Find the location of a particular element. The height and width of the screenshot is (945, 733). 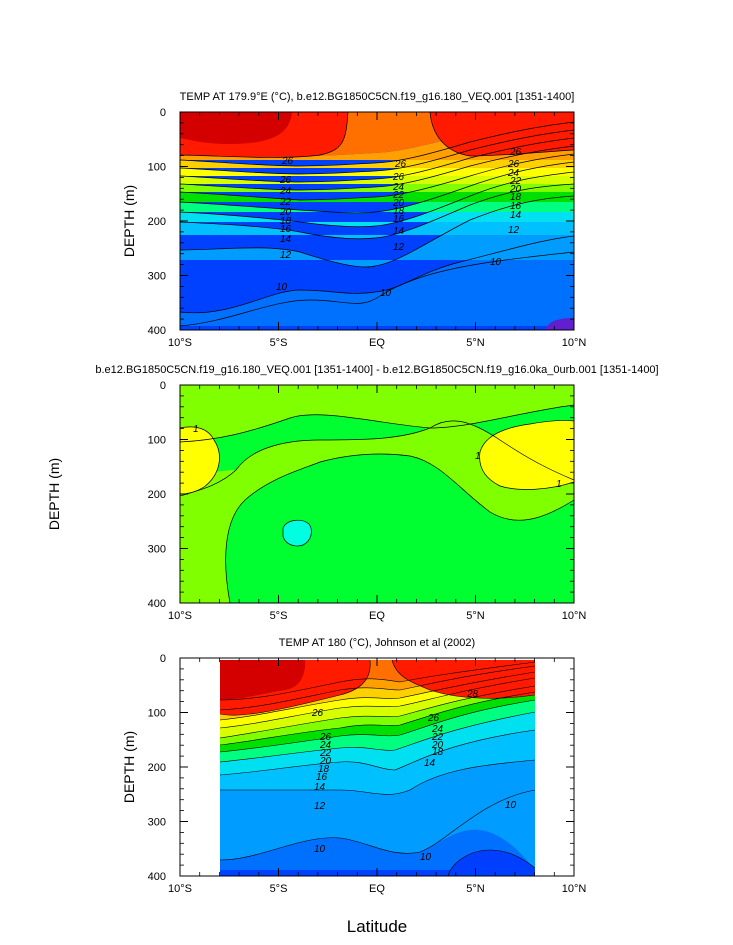

contour-label: 28 is located at coordinates (472, 694).